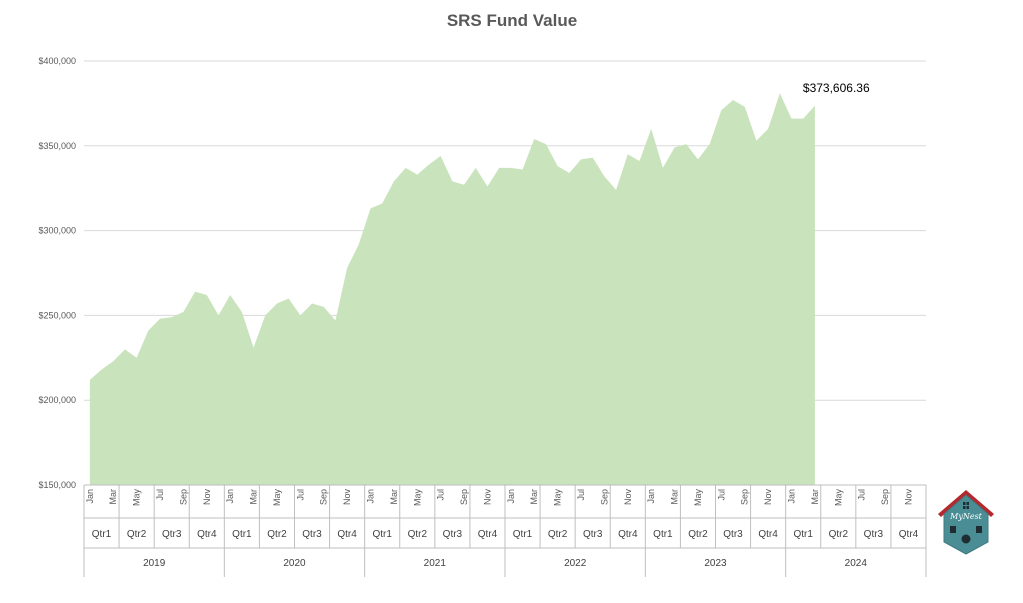  I want to click on year-tick-label: 2023, so click(715, 563).